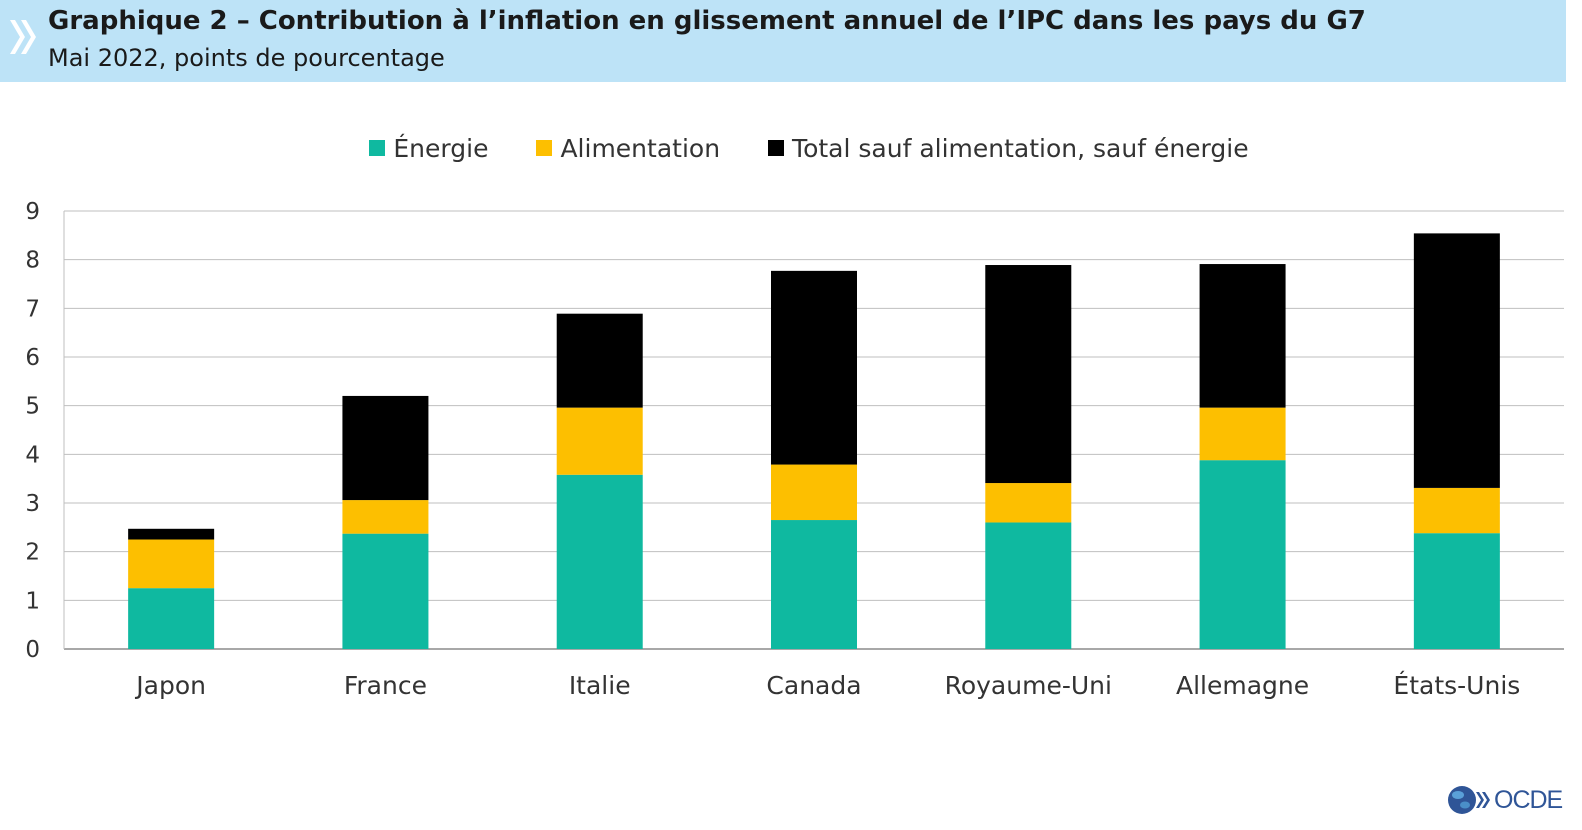  Describe the element at coordinates (776, 148) in the screenshot. I see `legend-swatch-total-sauf` at that location.